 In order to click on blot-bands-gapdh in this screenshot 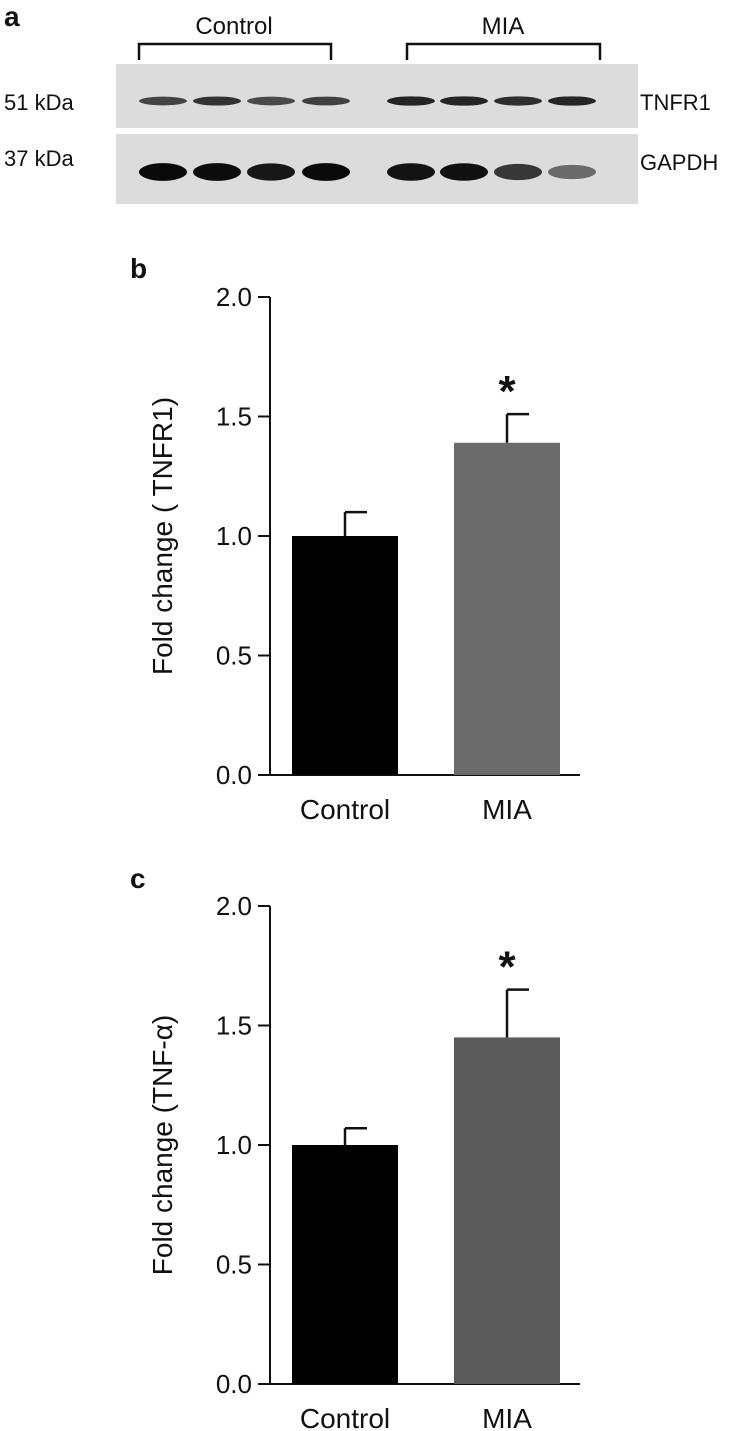, I will do `click(367, 172)`.